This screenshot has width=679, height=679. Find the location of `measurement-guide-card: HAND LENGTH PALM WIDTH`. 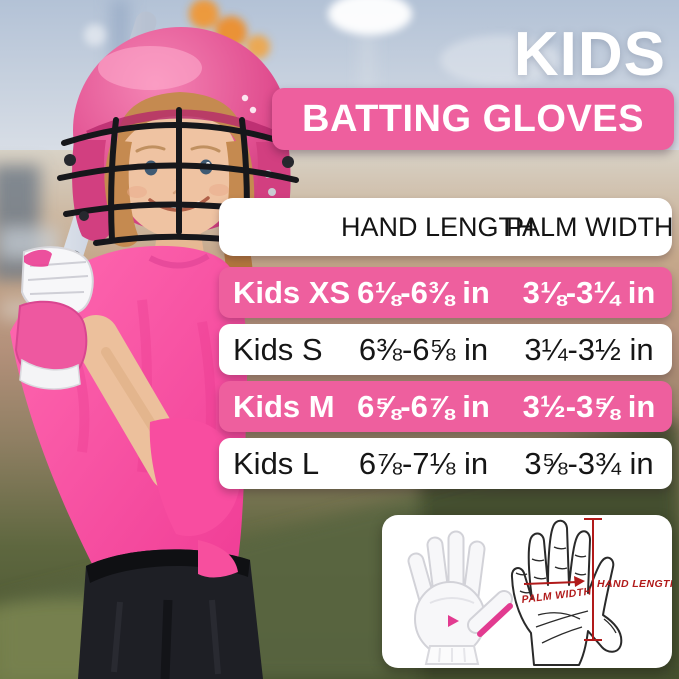

measurement-guide-card: HAND LENGTH PALM WIDTH is located at coordinates (527, 591).